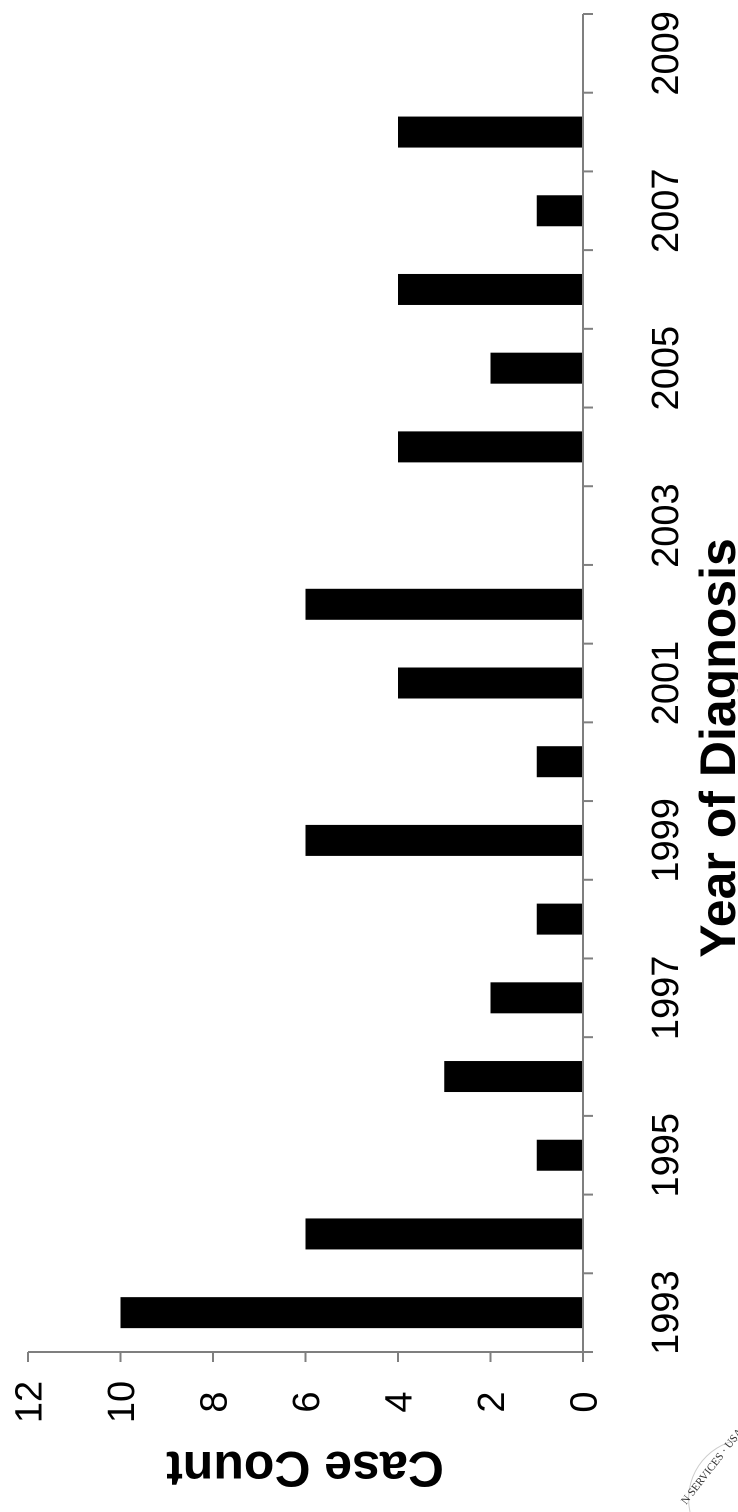  I want to click on bar-1996, so click(513, 1077).